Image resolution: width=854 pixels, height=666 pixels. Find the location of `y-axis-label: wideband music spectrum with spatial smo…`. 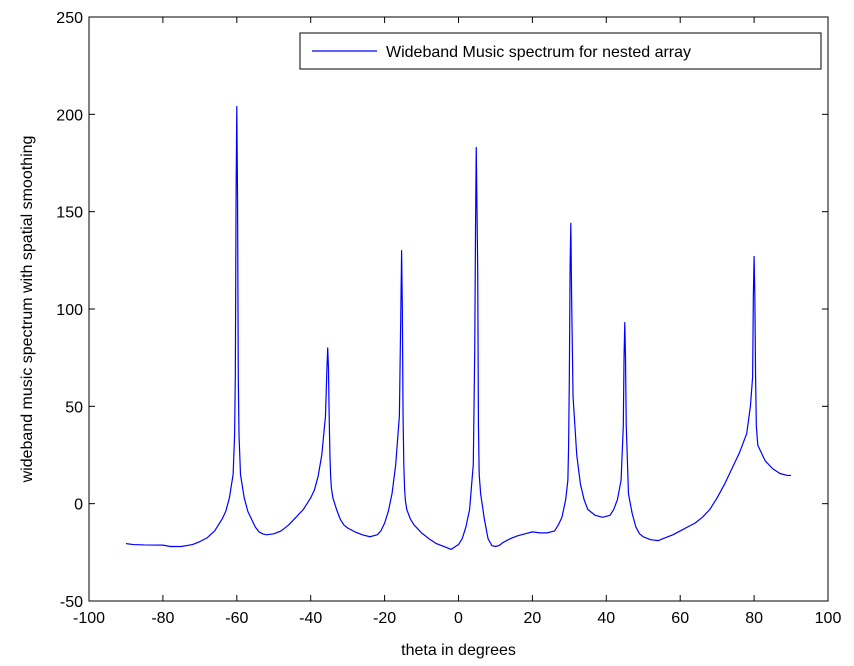

y-axis-label: wideband music spectrum with spatial smo… is located at coordinates (27, 310).